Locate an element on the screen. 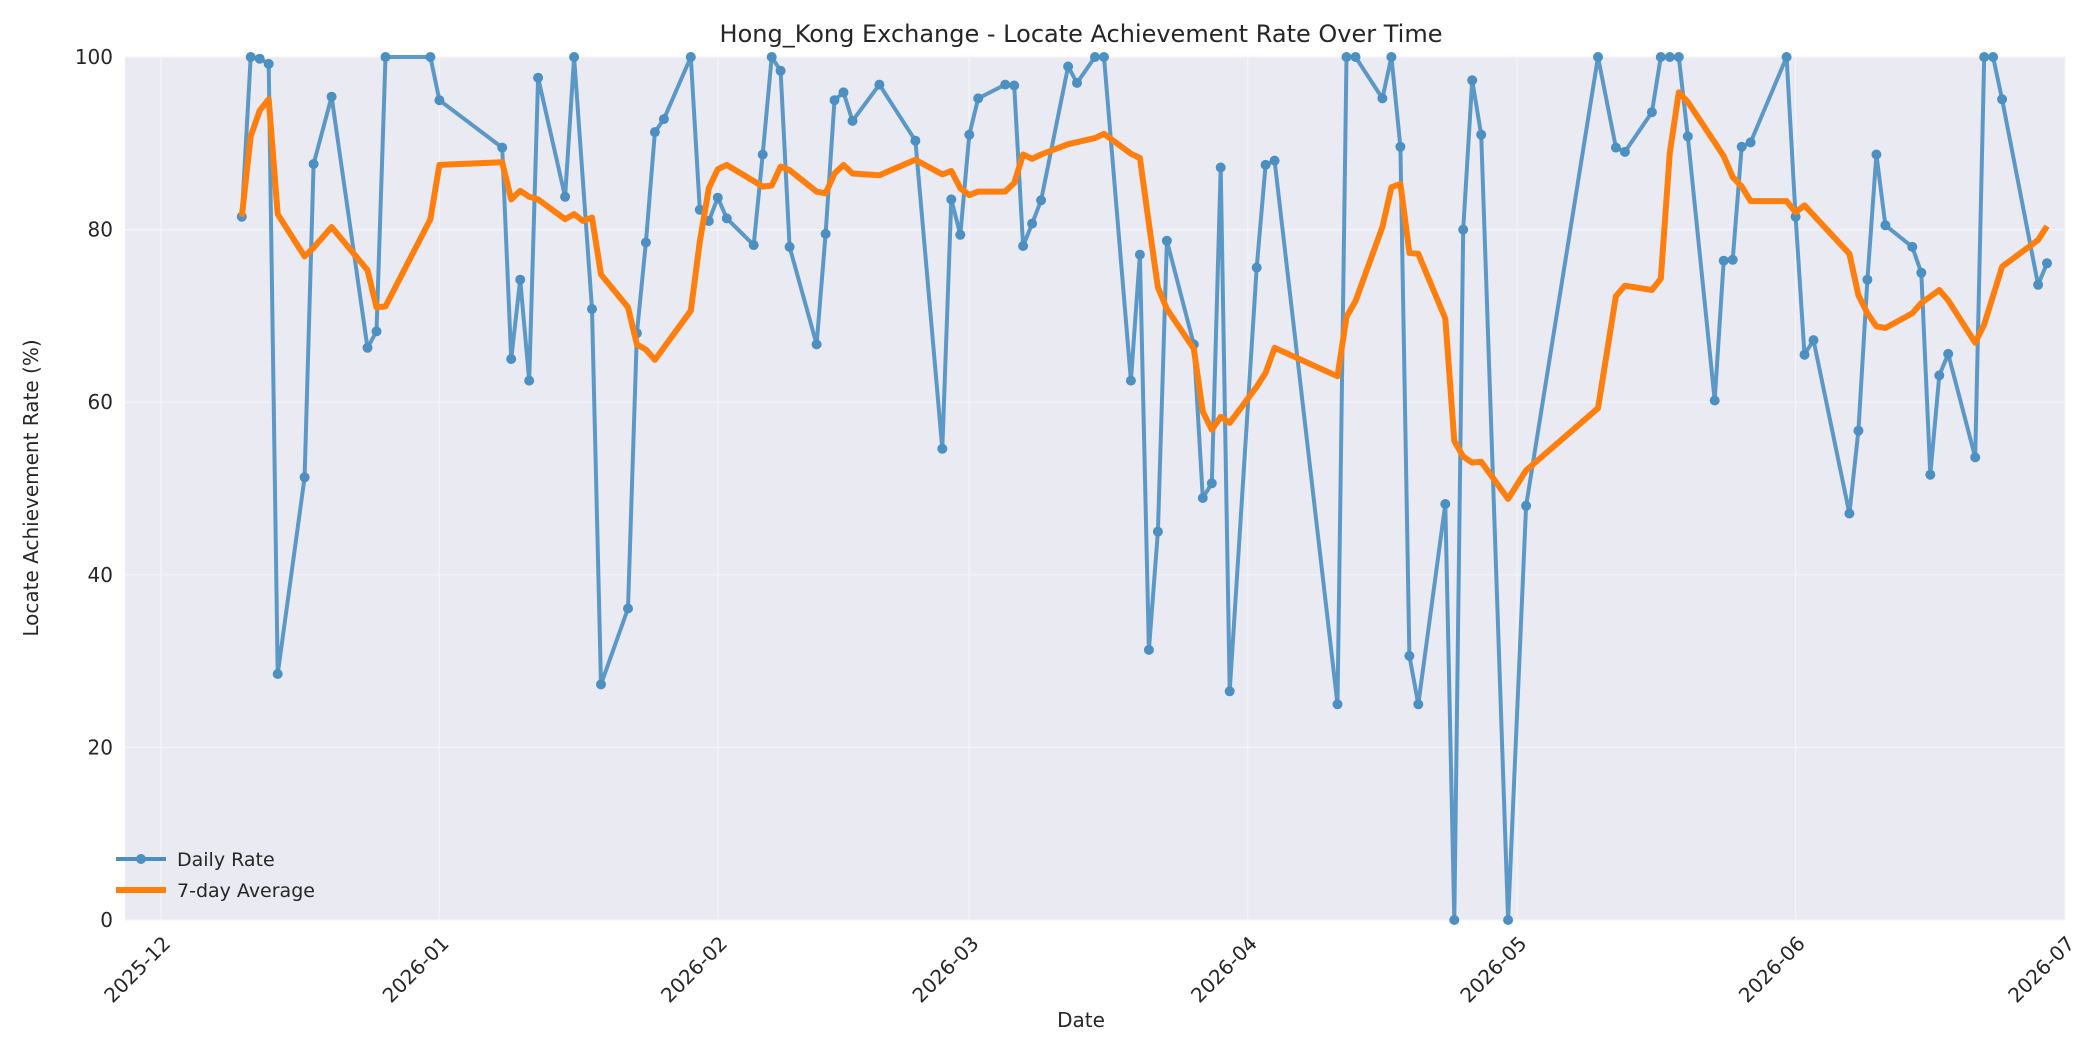  legend-daily-rate-marker is located at coordinates (141, 859).